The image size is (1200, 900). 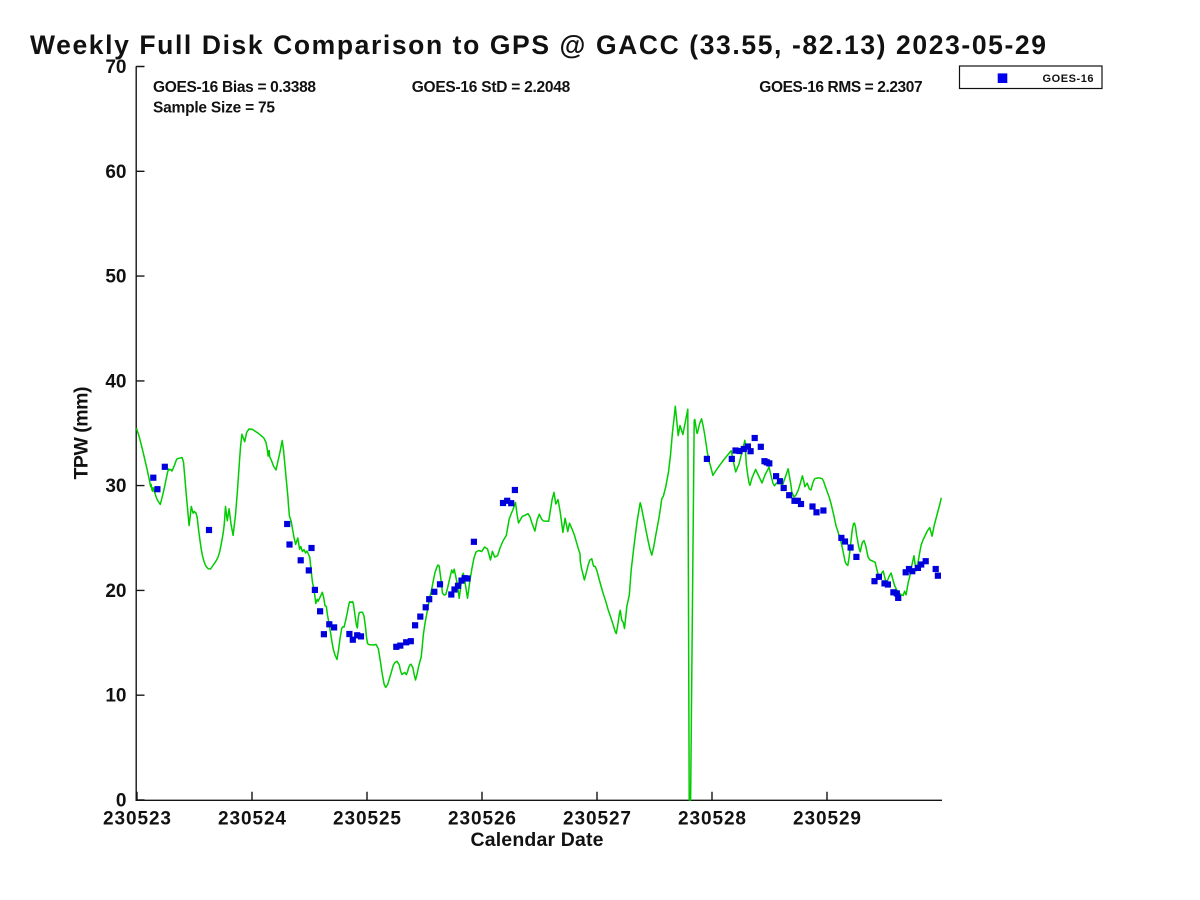 What do you see at coordinates (115, 591) in the screenshot?
I see `svg-text: 20` at bounding box center [115, 591].